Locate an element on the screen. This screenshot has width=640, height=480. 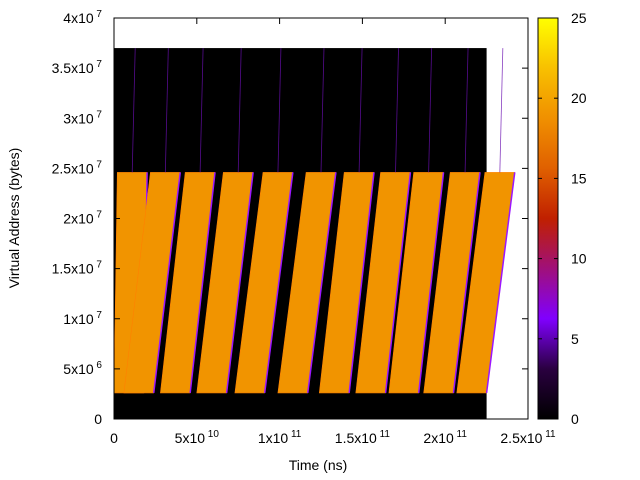
colorbar-ticks: 0 5 10 15 20 25 is located at coordinates (562, 218).